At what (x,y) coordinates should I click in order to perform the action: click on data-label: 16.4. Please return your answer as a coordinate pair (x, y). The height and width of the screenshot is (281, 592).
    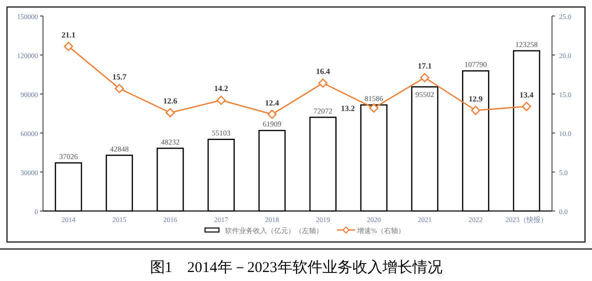
    Looking at the image, I should click on (323, 71).